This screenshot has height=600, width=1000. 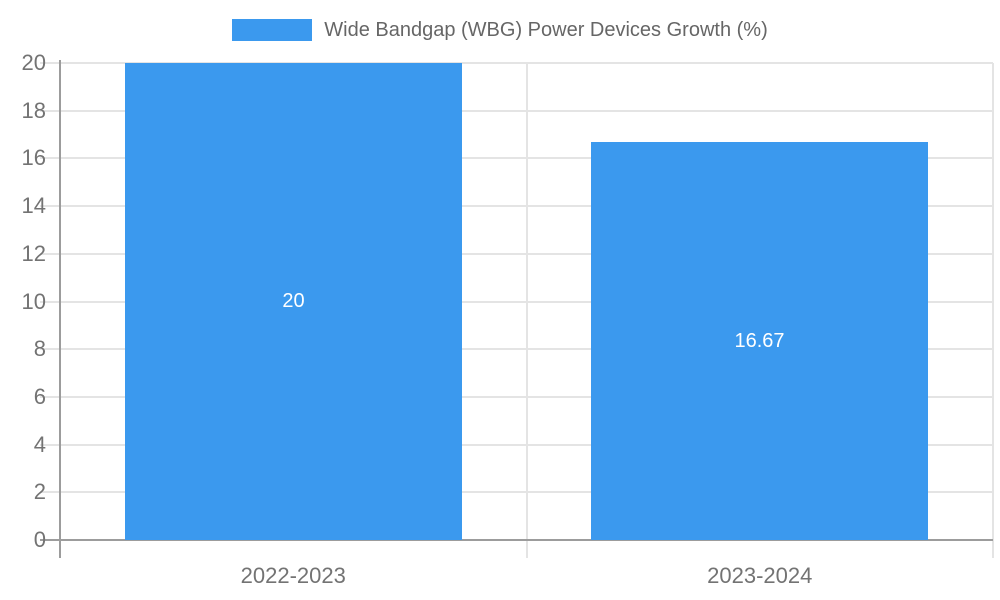 I want to click on x-axis-label: 2023-2024, so click(x=760, y=575).